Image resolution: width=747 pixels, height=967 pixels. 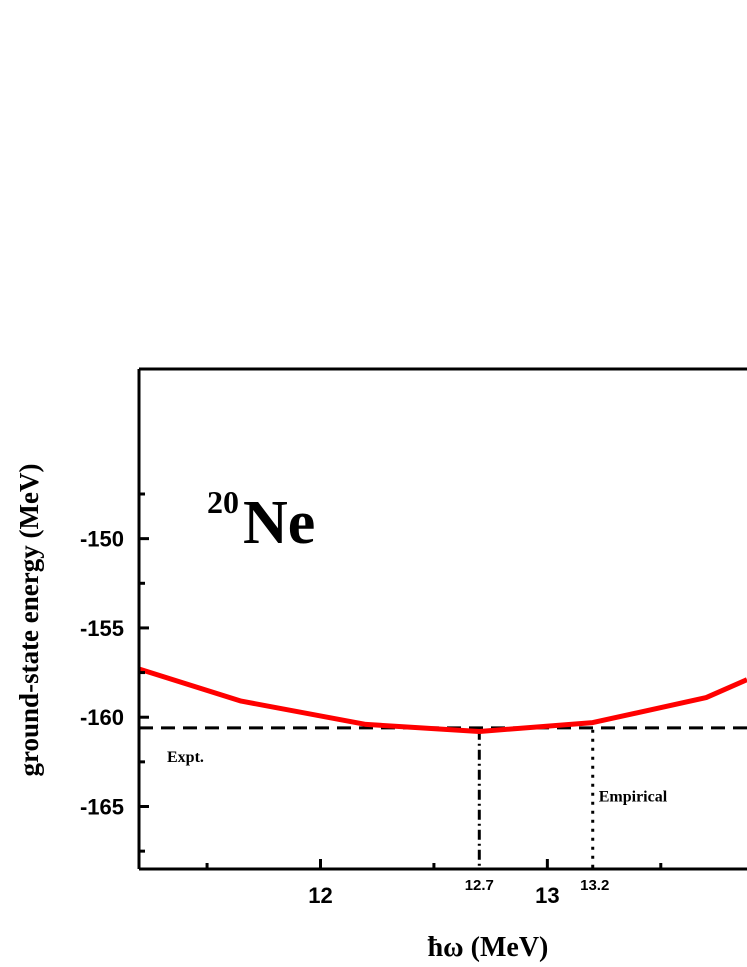 What do you see at coordinates (633, 797) in the screenshot?
I see `empirical-annotation: Empirical` at bounding box center [633, 797].